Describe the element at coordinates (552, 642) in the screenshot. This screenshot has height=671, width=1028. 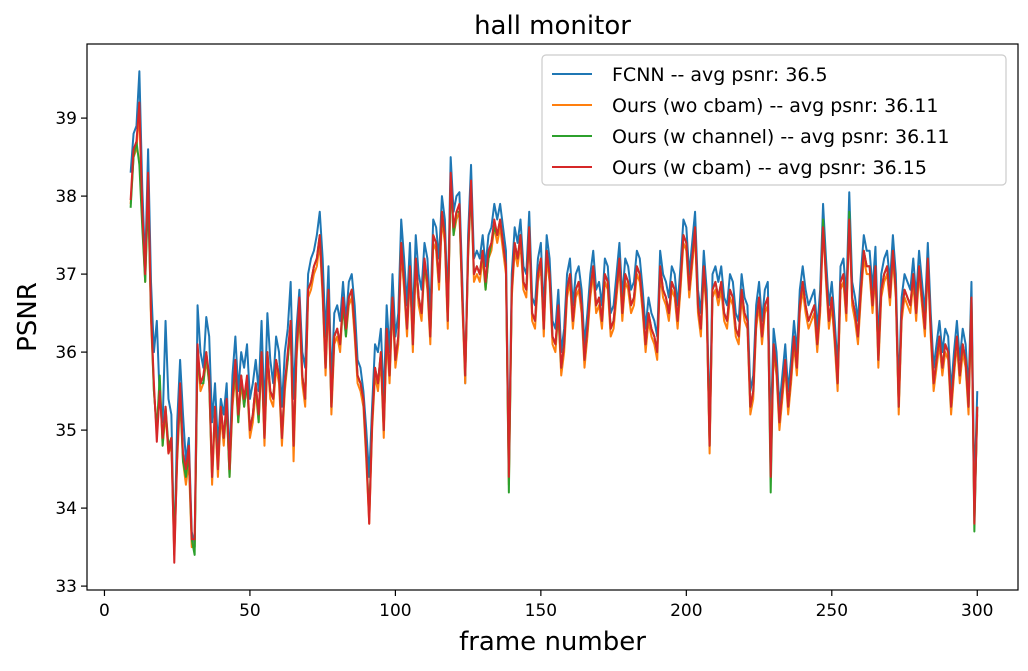
I see `x-axis-label: frame number` at that location.